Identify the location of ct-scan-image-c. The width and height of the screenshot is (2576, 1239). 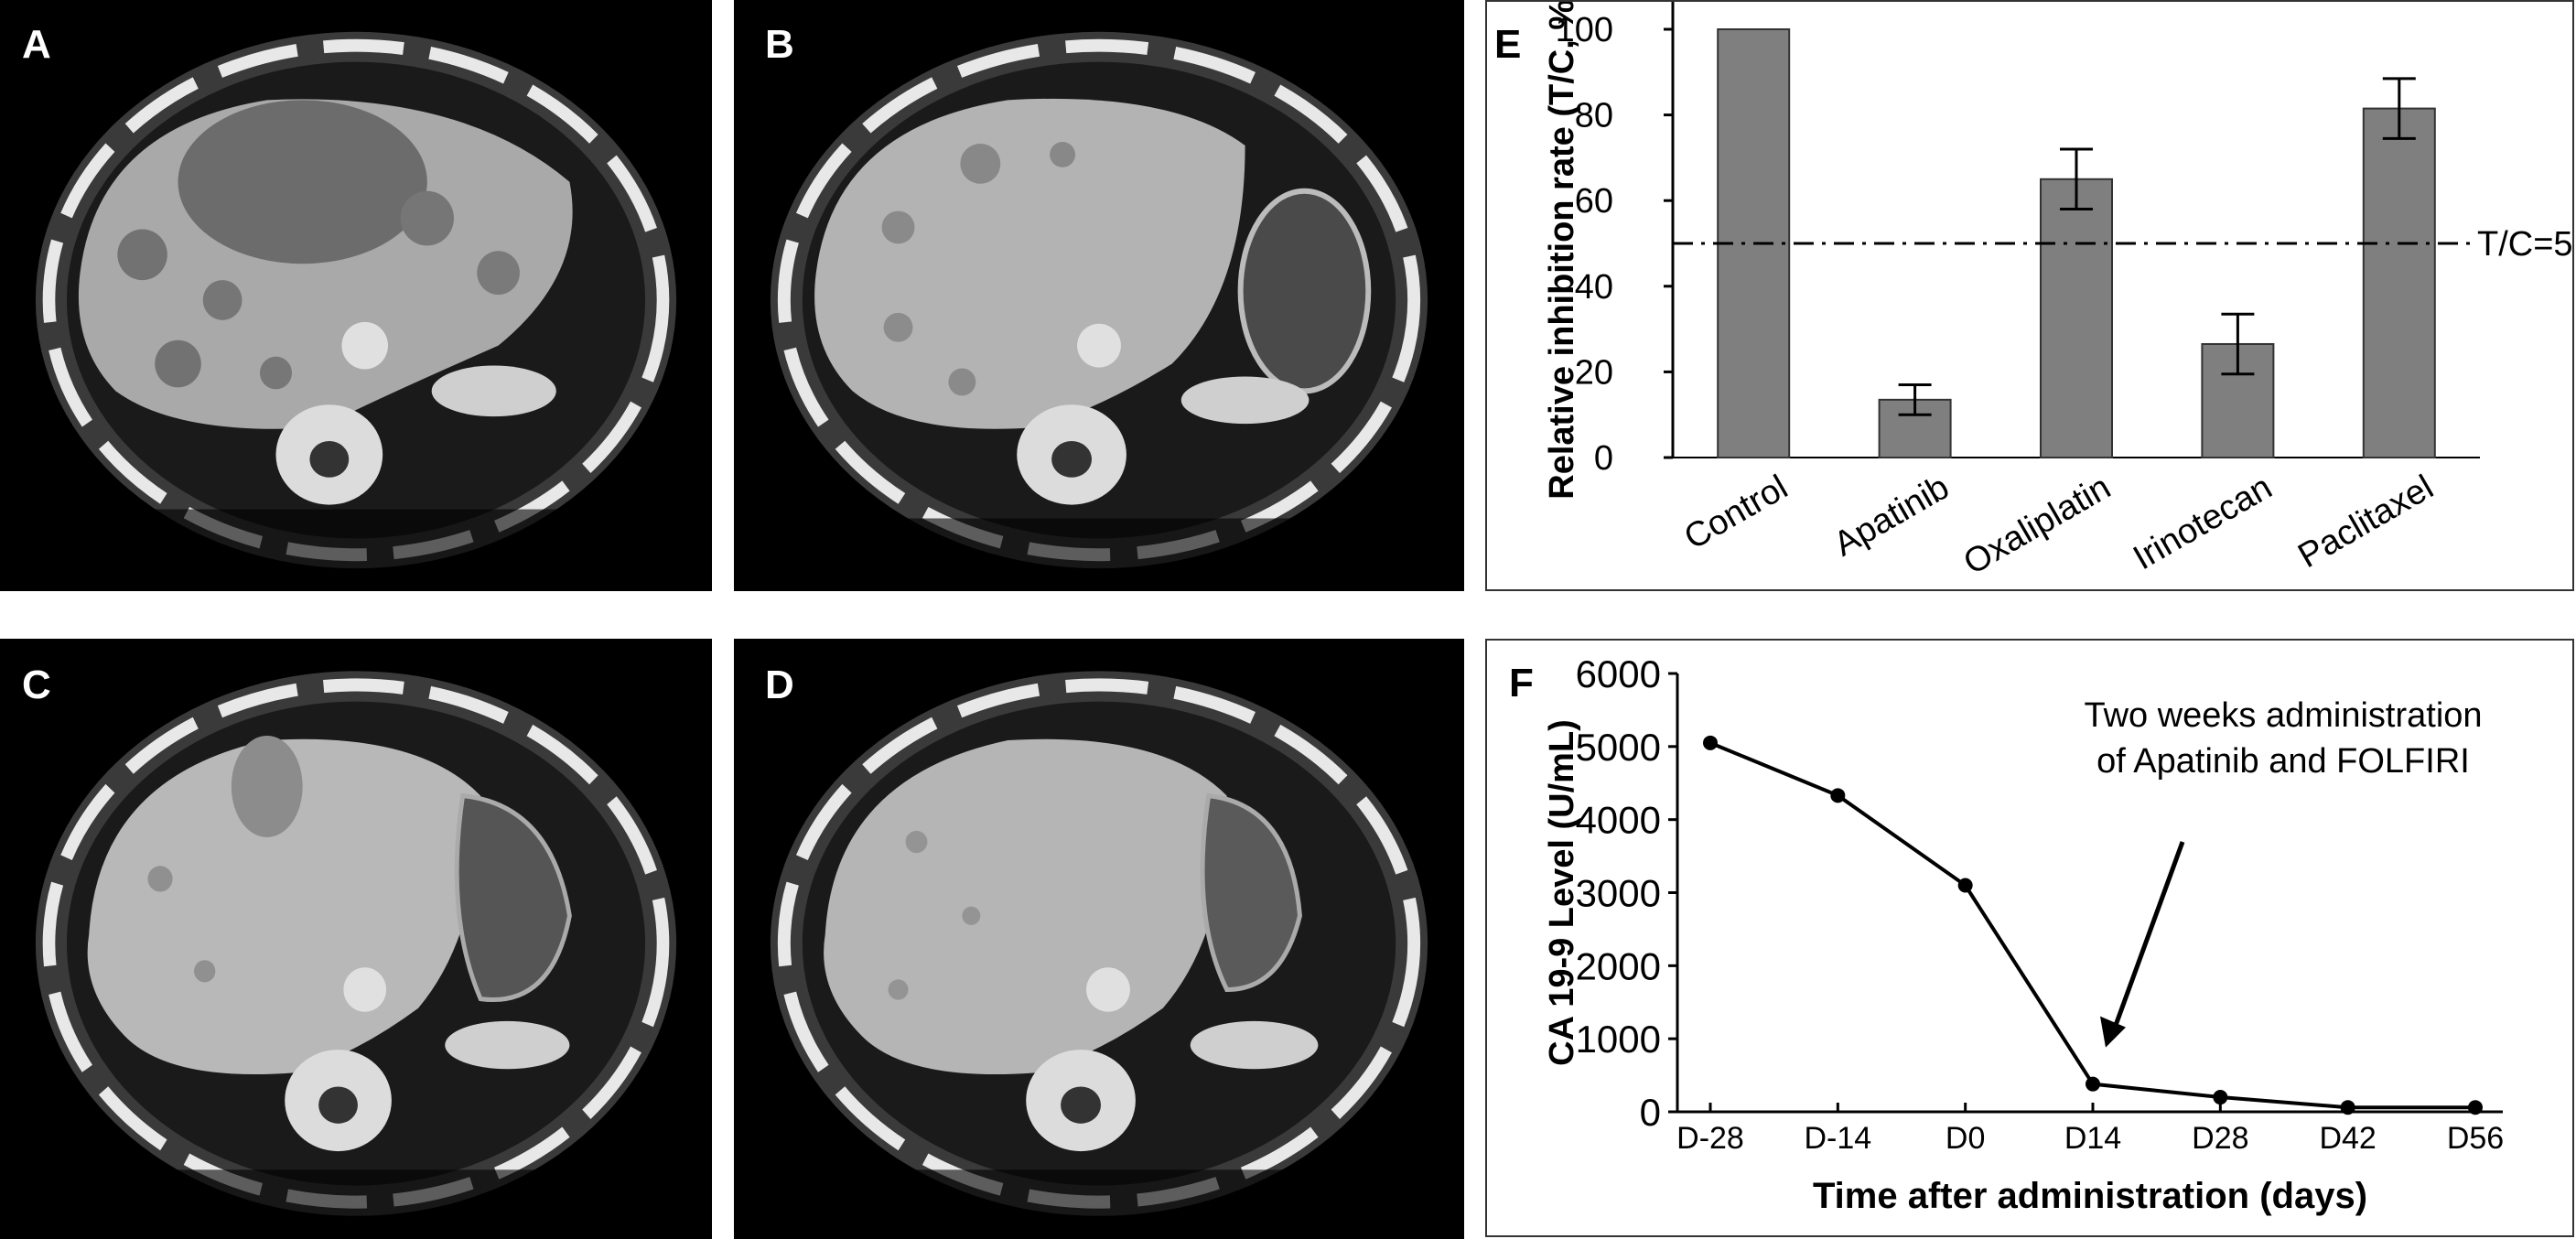
(356, 955).